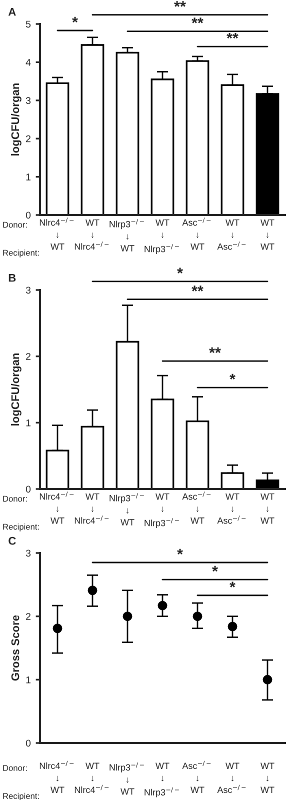  Describe the element at coordinates (28, 24) in the screenshot. I see `y-tick-label: 5` at that location.